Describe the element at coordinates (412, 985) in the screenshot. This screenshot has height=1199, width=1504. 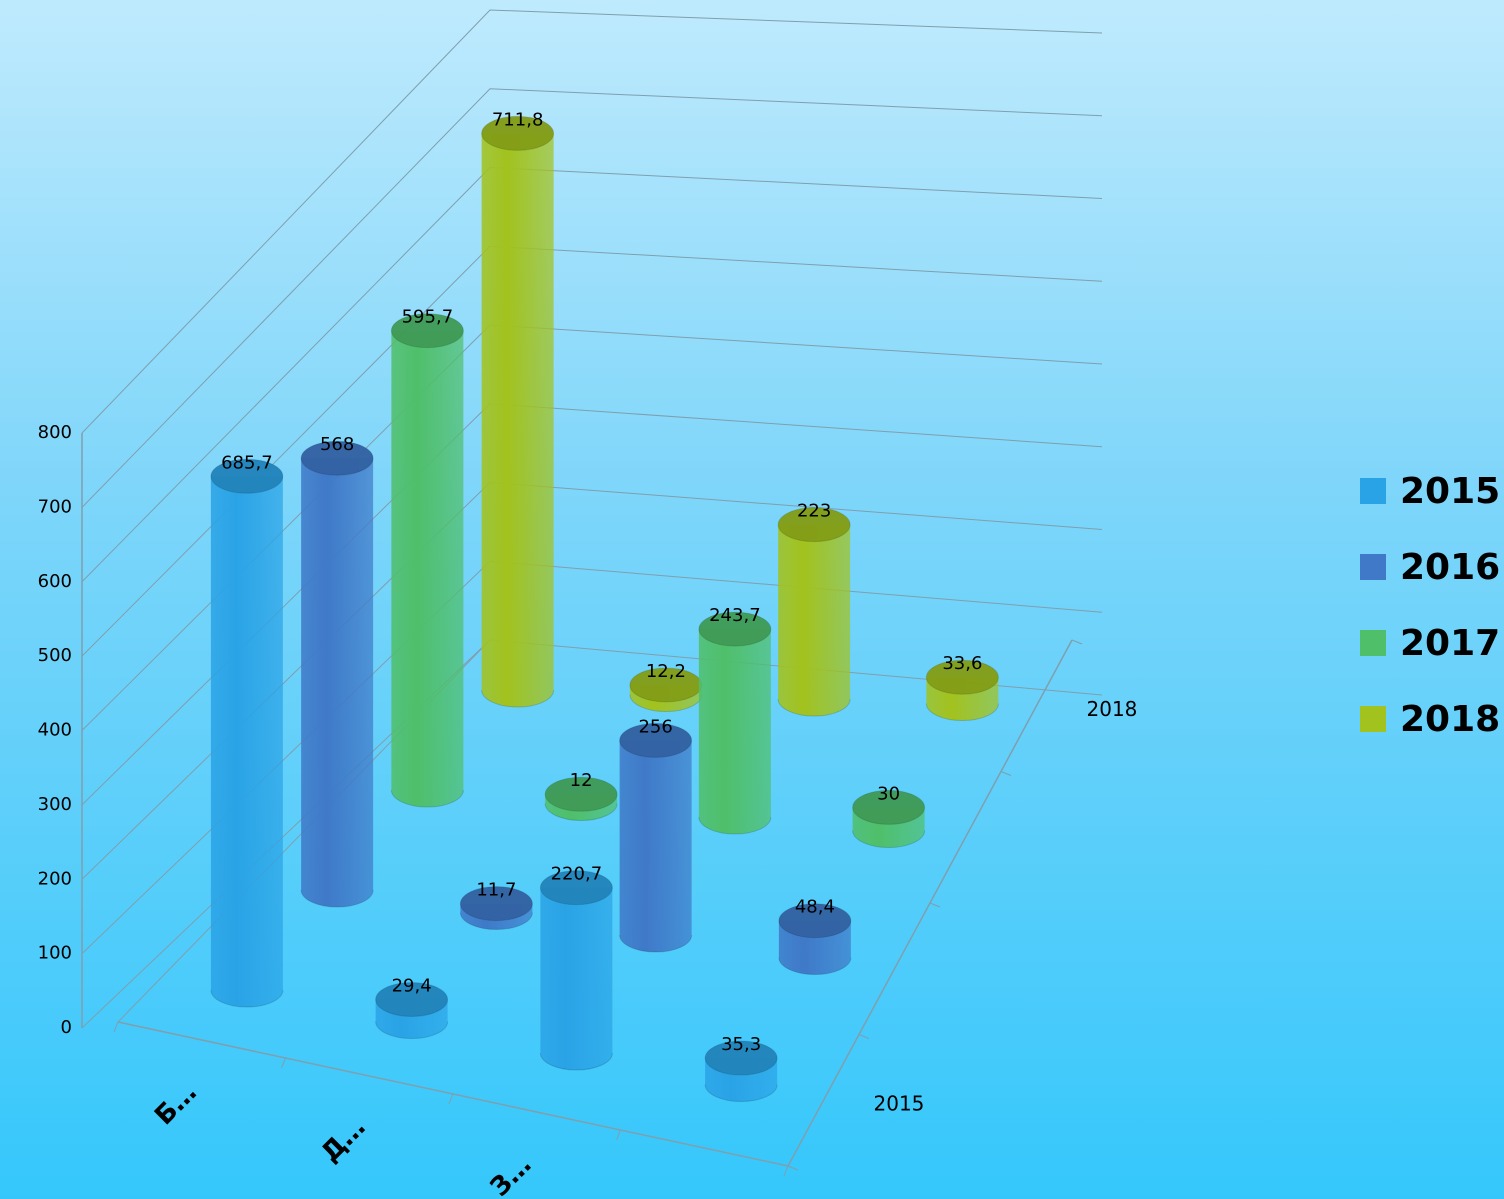
I see `data-label: 29,4` at that location.